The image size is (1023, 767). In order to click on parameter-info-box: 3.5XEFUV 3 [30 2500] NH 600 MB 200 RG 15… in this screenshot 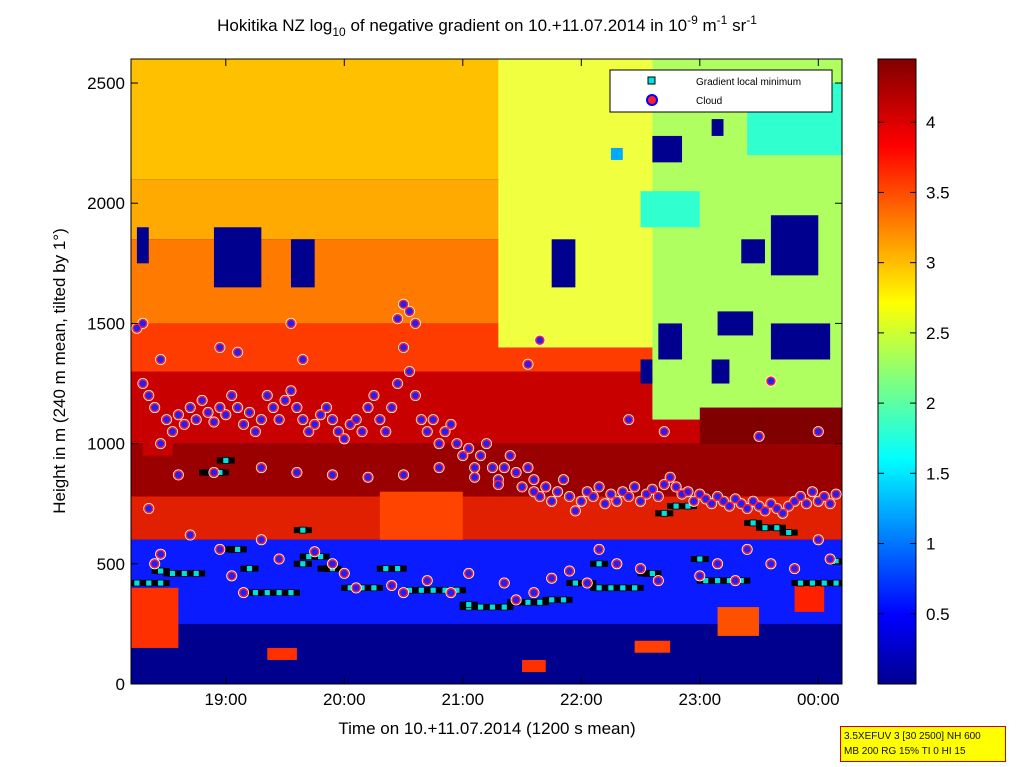, I will do `click(923, 744)`.